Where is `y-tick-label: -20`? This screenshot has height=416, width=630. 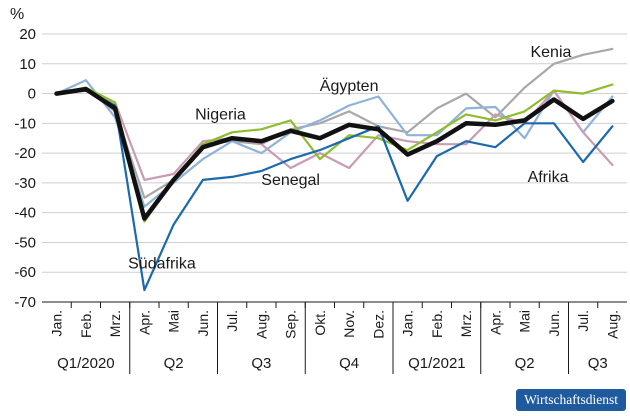
y-tick-label: -20 is located at coordinates (25, 153).